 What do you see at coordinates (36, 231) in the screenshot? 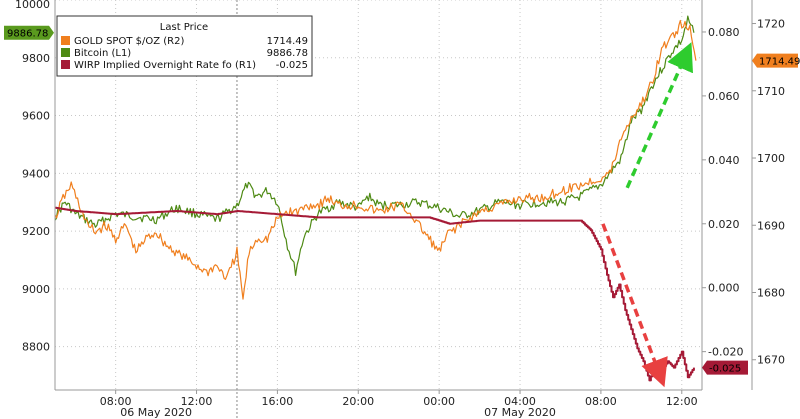
I see `y-left-tick-label-2: 9200` at bounding box center [36, 231].